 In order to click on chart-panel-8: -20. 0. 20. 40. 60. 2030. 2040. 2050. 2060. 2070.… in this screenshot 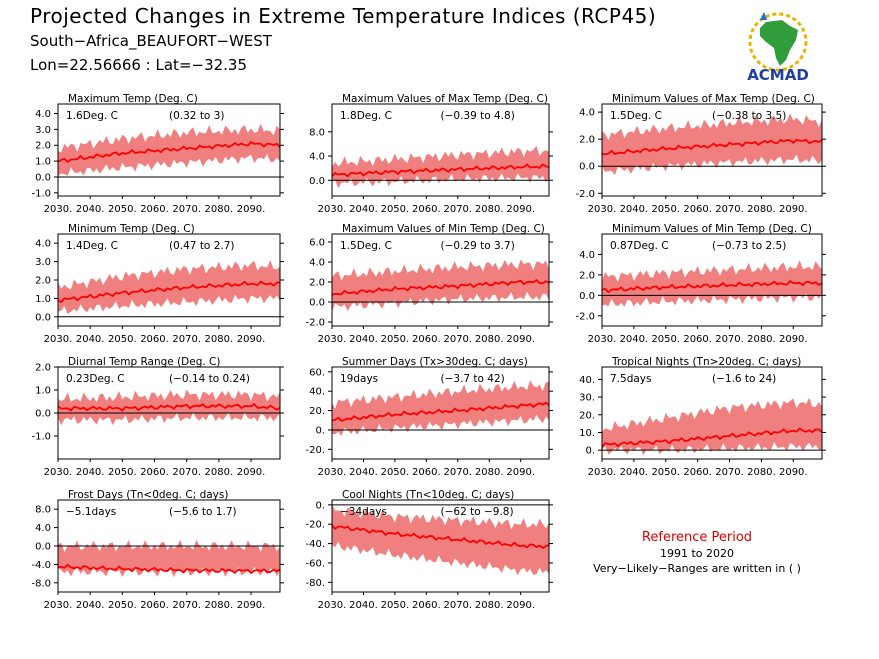, I will do `click(429, 417)`.